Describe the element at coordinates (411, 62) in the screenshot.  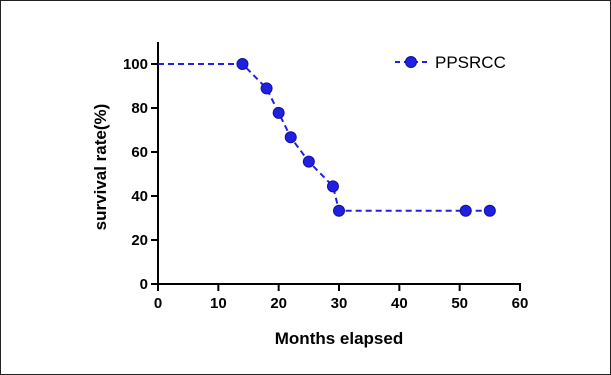
I see `legend-marker` at that location.